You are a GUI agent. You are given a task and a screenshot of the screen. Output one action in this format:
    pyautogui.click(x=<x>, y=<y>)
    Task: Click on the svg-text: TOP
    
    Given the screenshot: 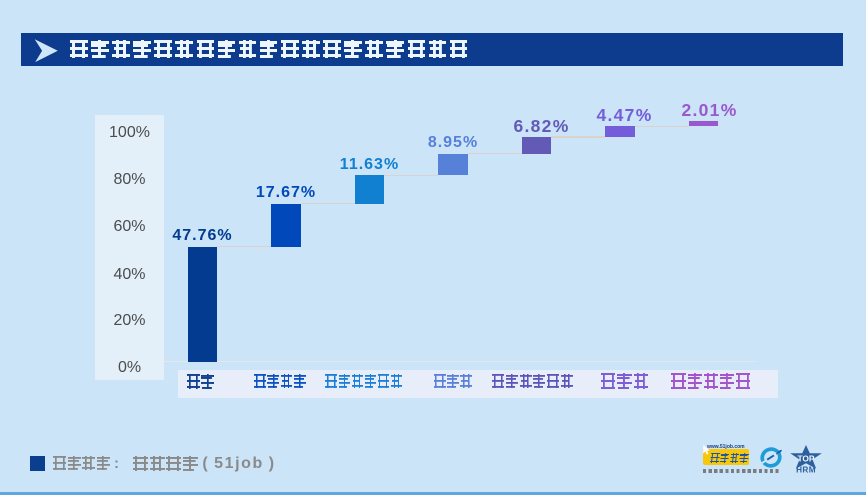 What is the action you would take?
    pyautogui.click(x=805, y=458)
    